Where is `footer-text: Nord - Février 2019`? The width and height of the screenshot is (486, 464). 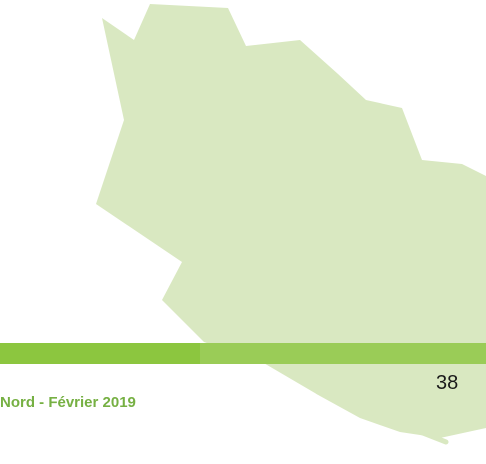
footer-text: Nord - Février 2019 is located at coordinates (68, 402).